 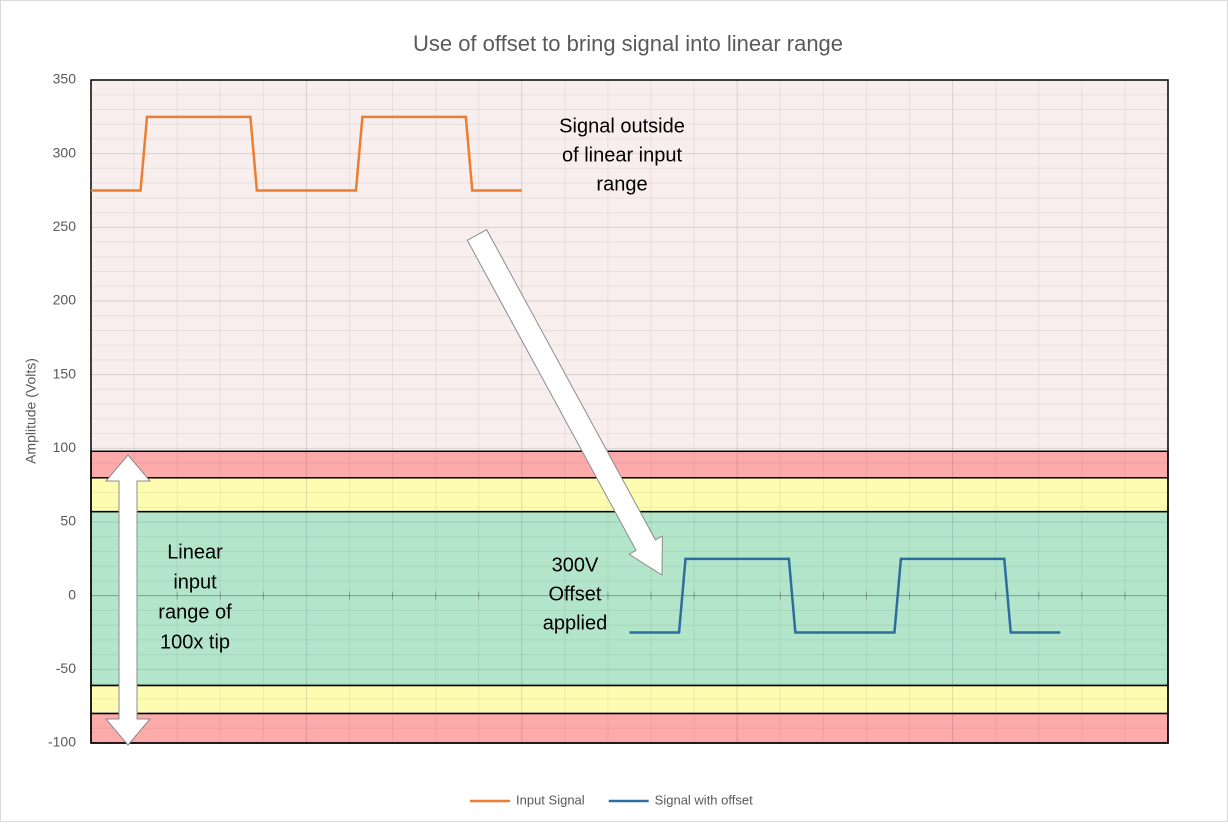 I want to click on annotation: 100x tip, so click(x=195, y=642).